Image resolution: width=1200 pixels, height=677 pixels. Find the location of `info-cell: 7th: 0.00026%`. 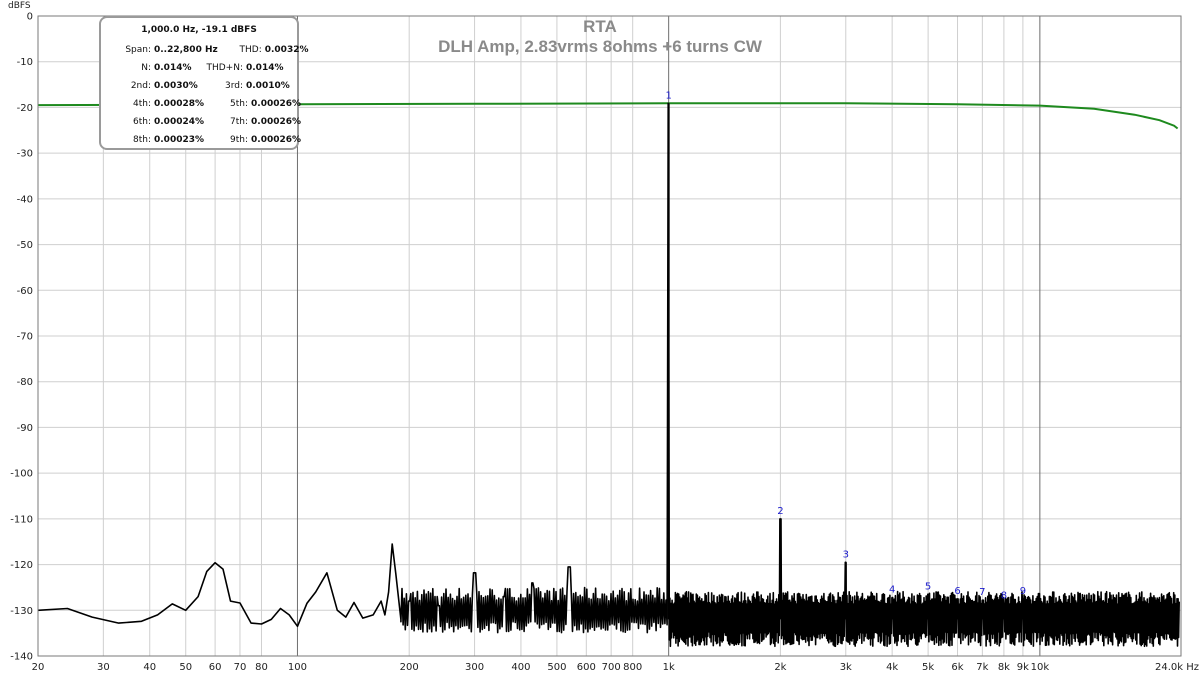

info-cell: 7th: 0.00026% is located at coordinates (252, 122).